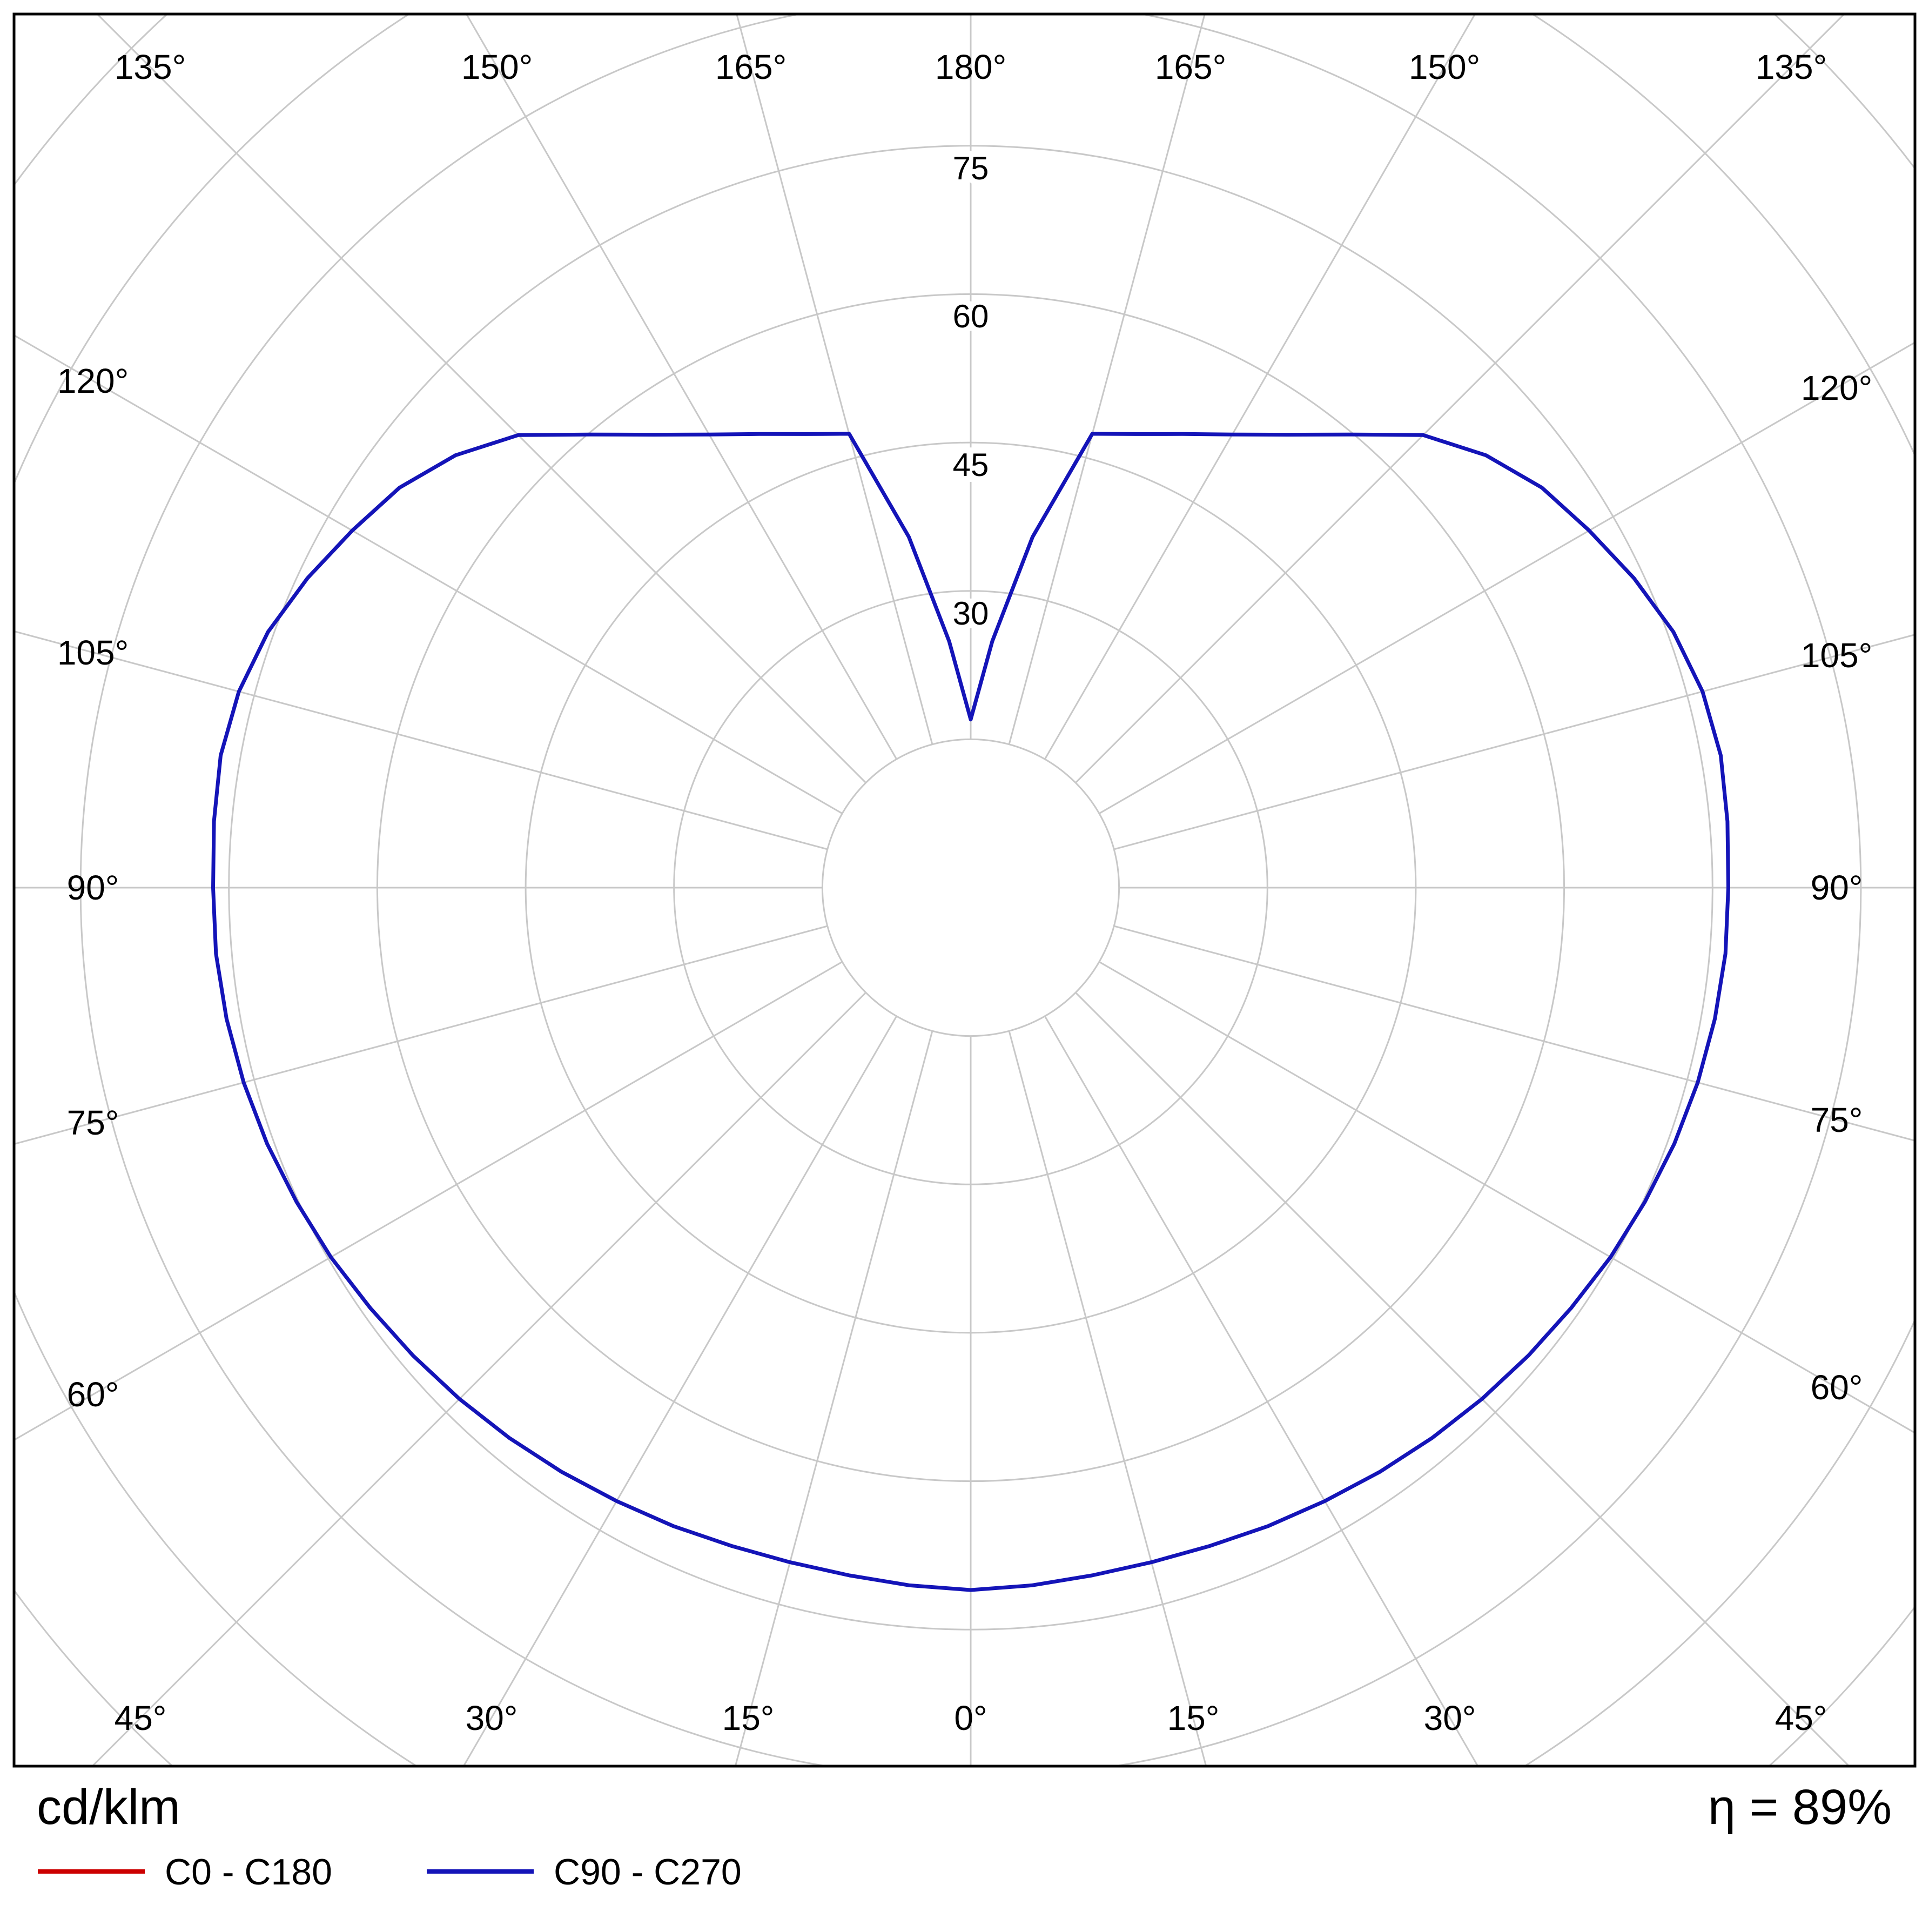  I want to click on radial-tick-label: 60, so click(971, 316).